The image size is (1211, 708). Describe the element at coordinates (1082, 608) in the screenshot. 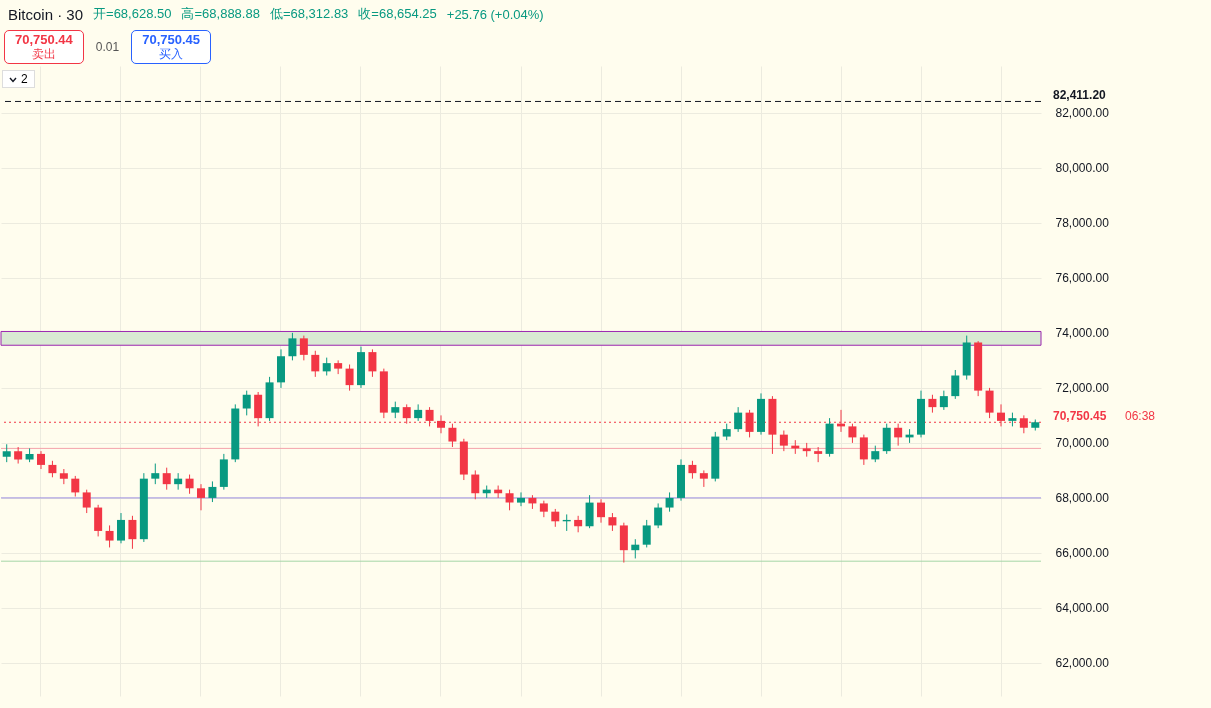

I see `y-tick-label: 64,000.00` at that location.